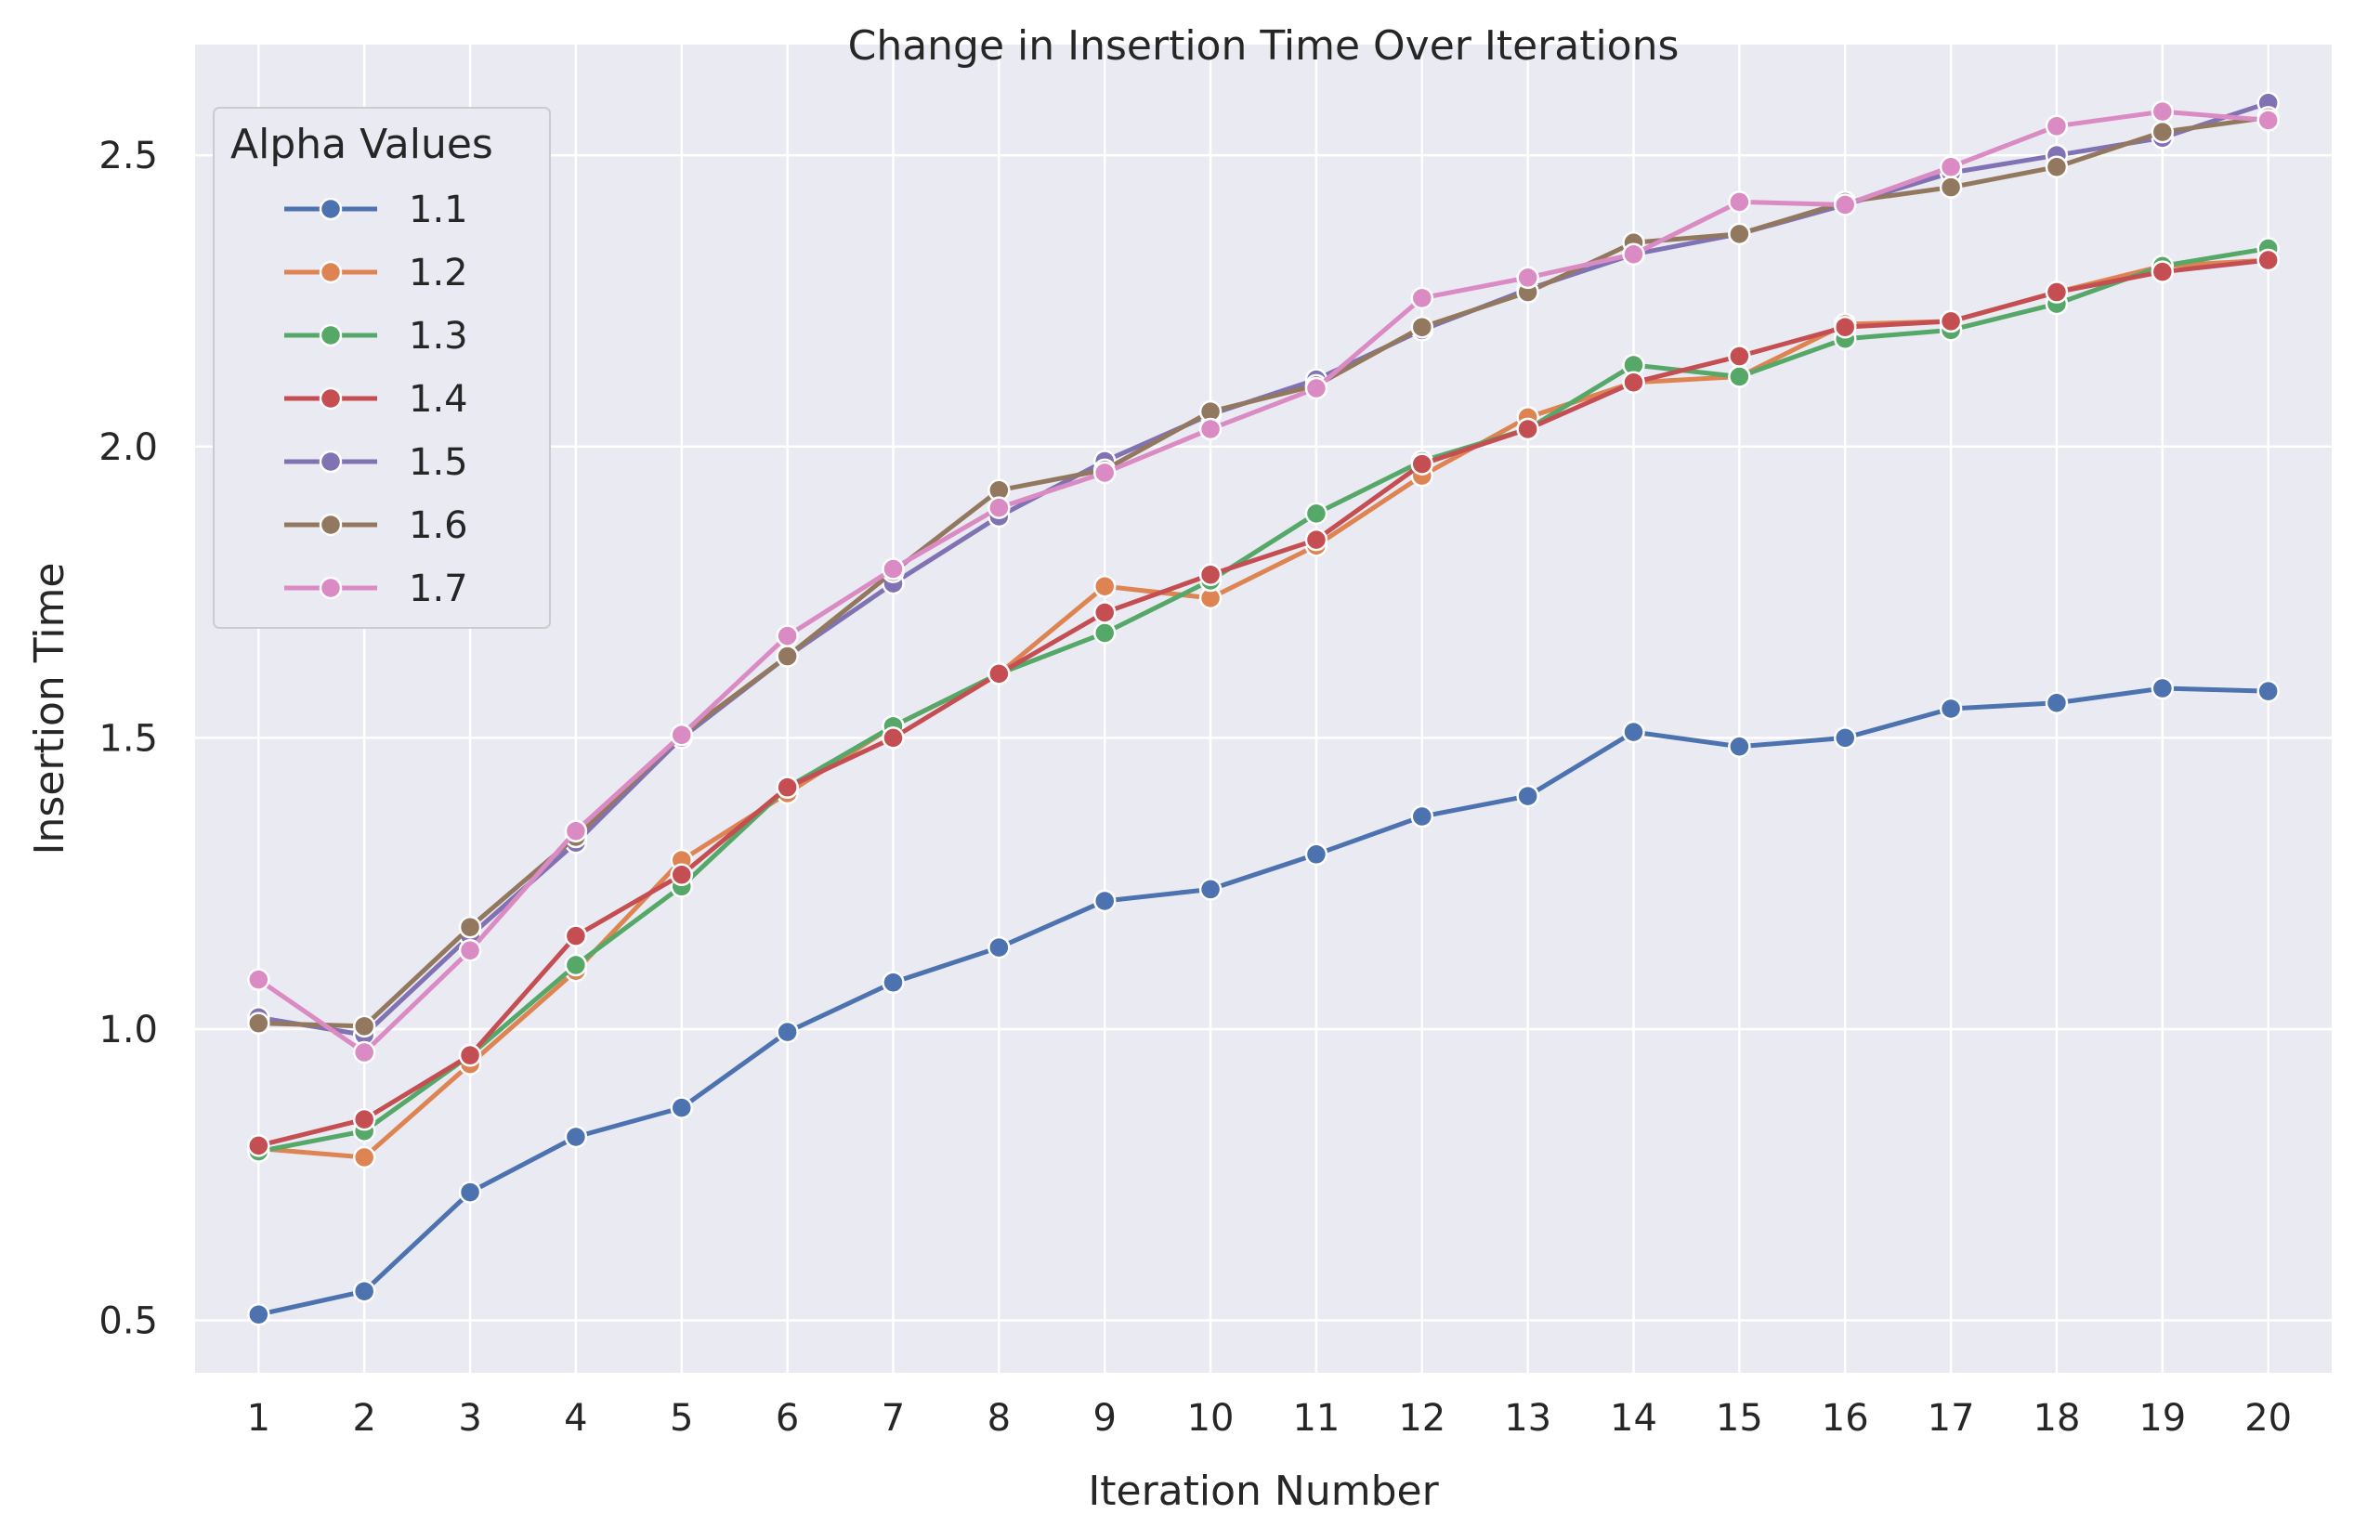  What do you see at coordinates (128, 1030) in the screenshot?
I see `y-tick-label: 1.0` at bounding box center [128, 1030].